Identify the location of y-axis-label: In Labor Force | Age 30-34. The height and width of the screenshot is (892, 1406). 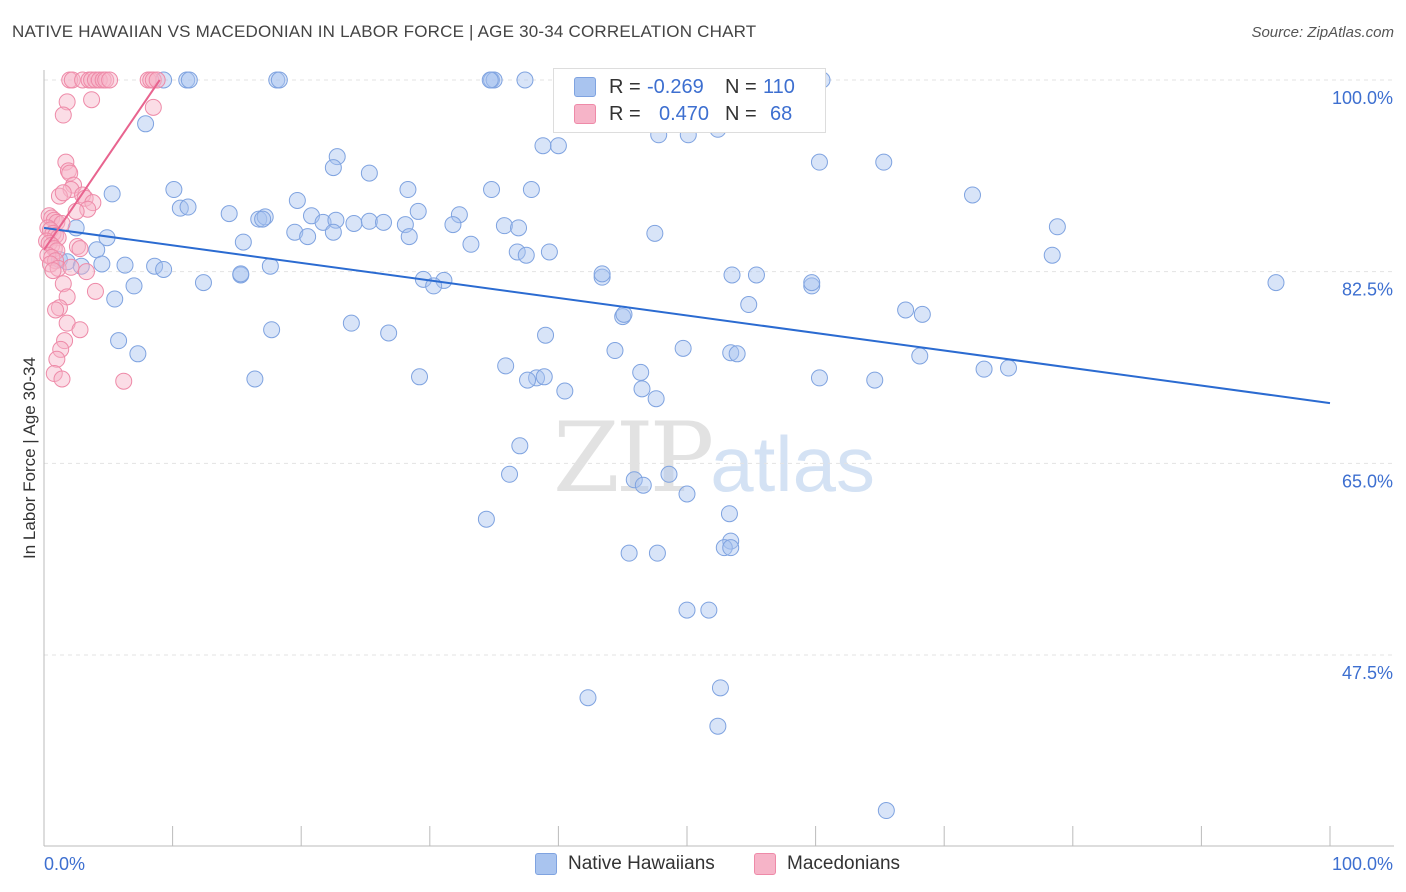
(29, 458).